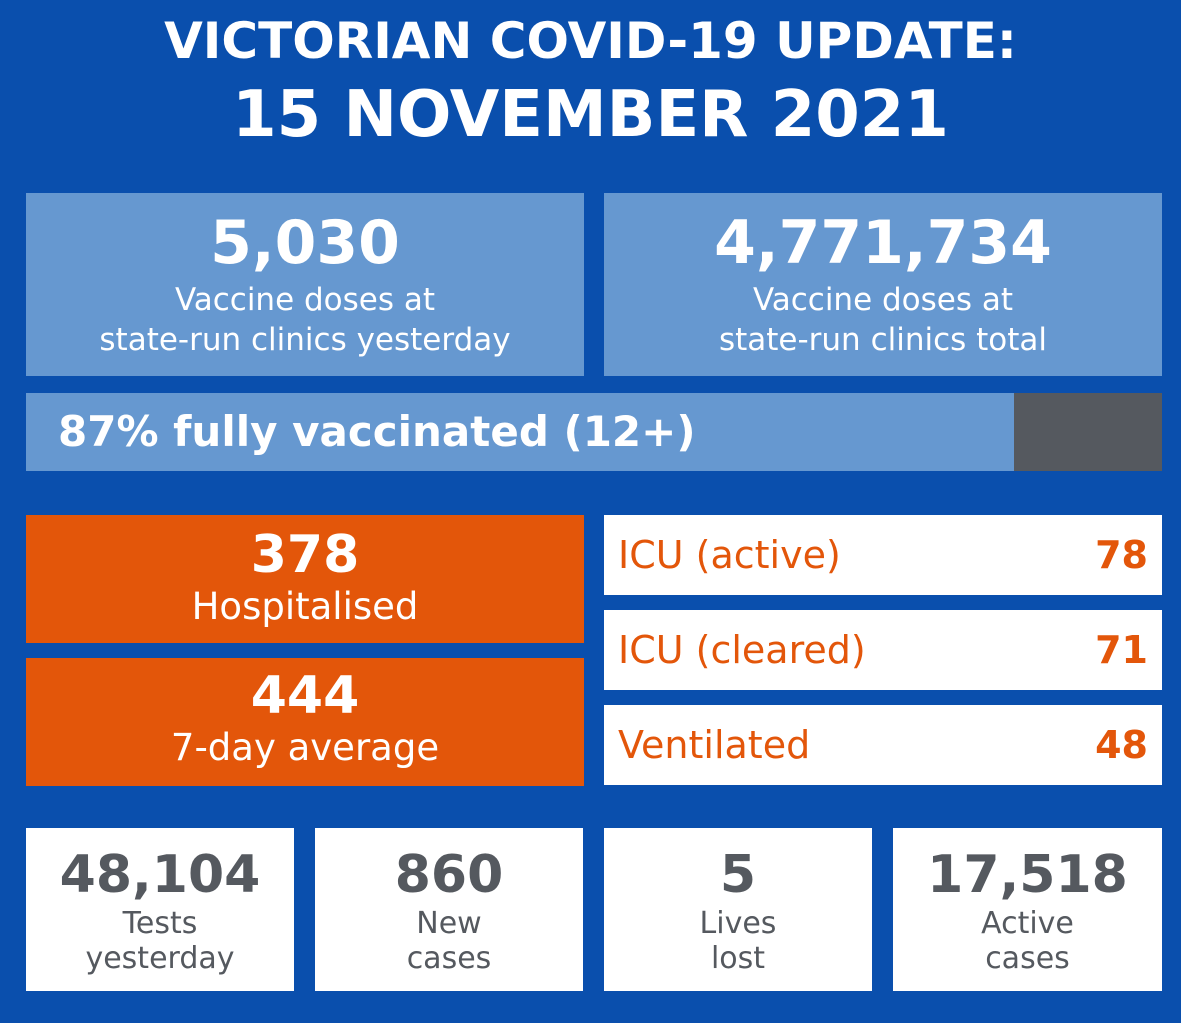 The height and width of the screenshot is (1023, 1181). I want to click on vaccine-doses-total-value: 4,771,734, so click(883, 243).